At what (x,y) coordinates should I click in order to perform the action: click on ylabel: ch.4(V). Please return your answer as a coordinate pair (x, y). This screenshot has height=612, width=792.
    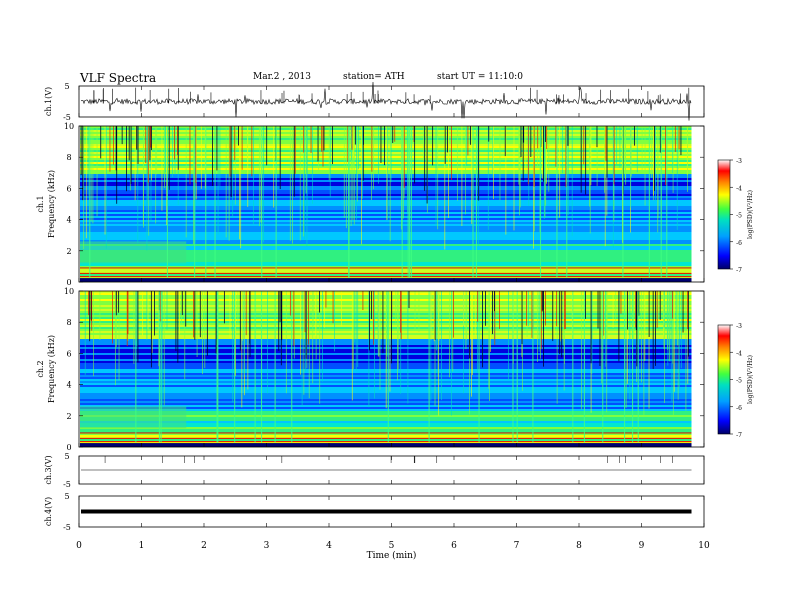
    Looking at the image, I should click on (48, 511).